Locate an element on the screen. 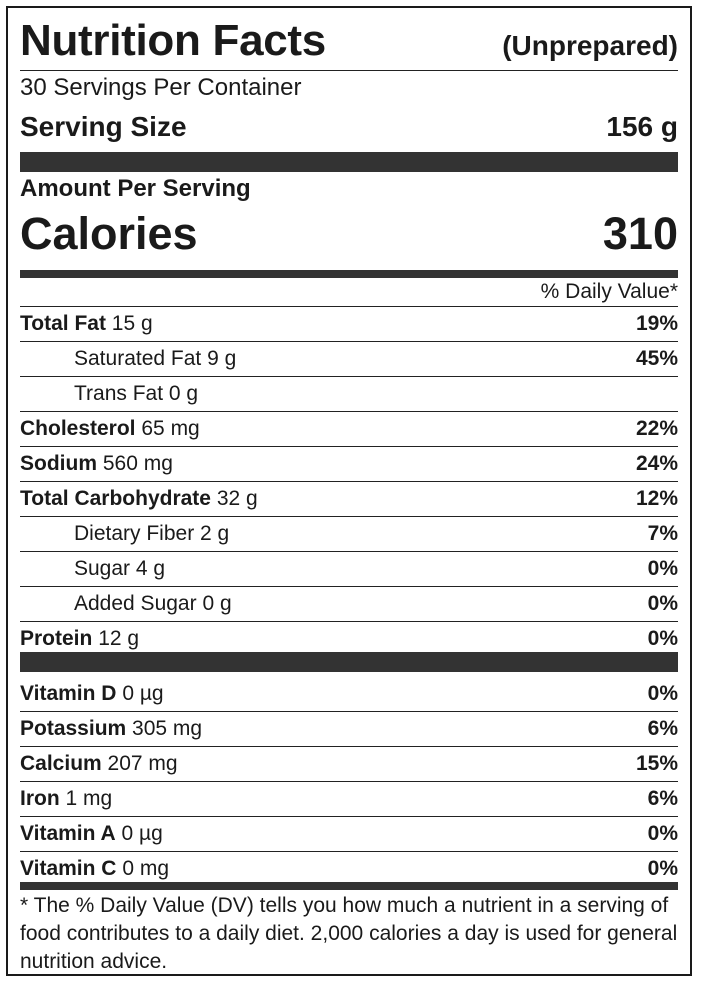 This screenshot has height=986, width=704. vitamin-row-vitamin-a: Vitamin A 0 µg 0% is located at coordinates (349, 834).